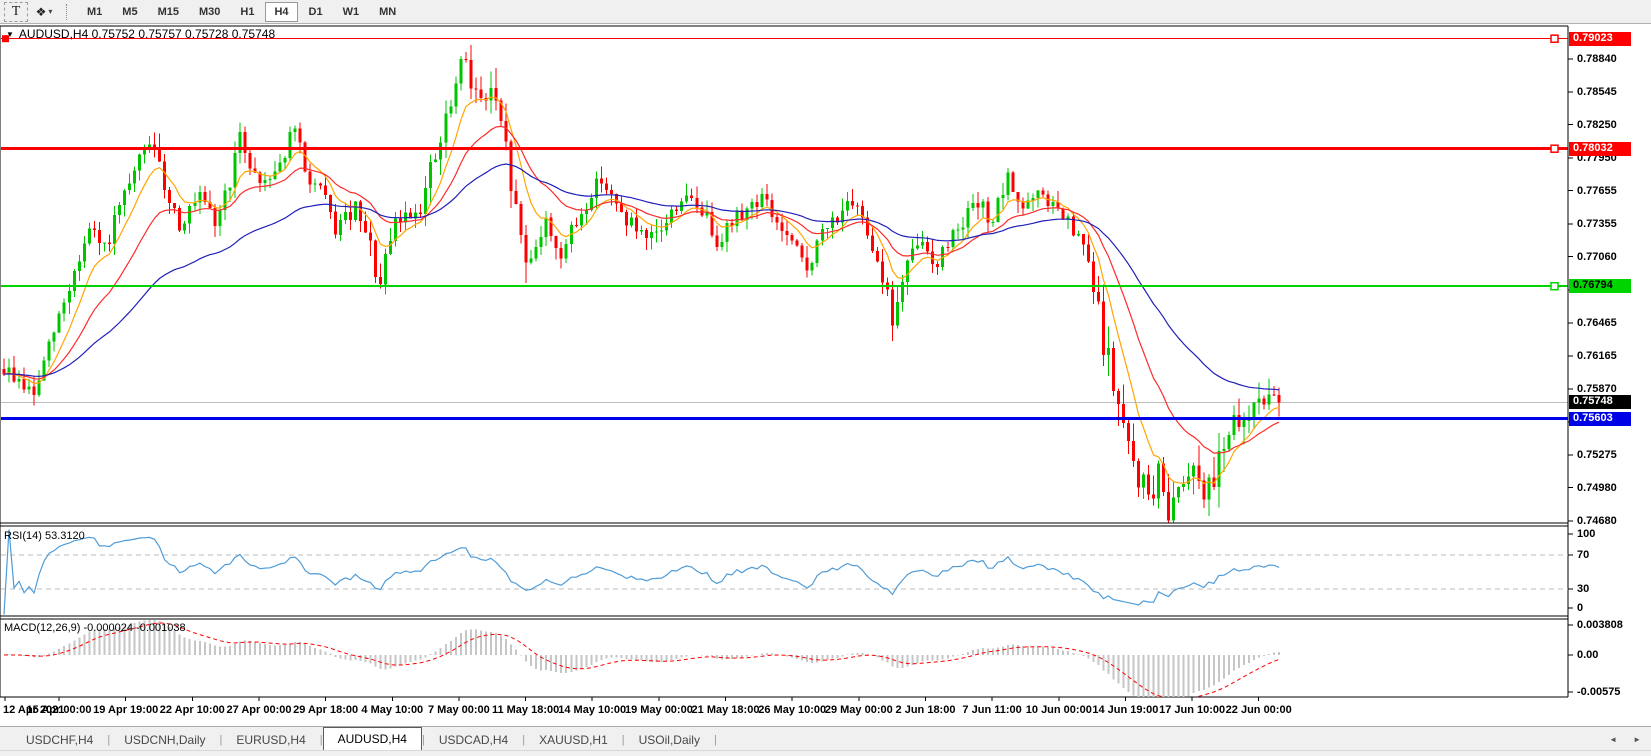 The height and width of the screenshot is (756, 1651). What do you see at coordinates (1597, 224) in the screenshot?
I see `price-tick-label: 0.77355` at bounding box center [1597, 224].